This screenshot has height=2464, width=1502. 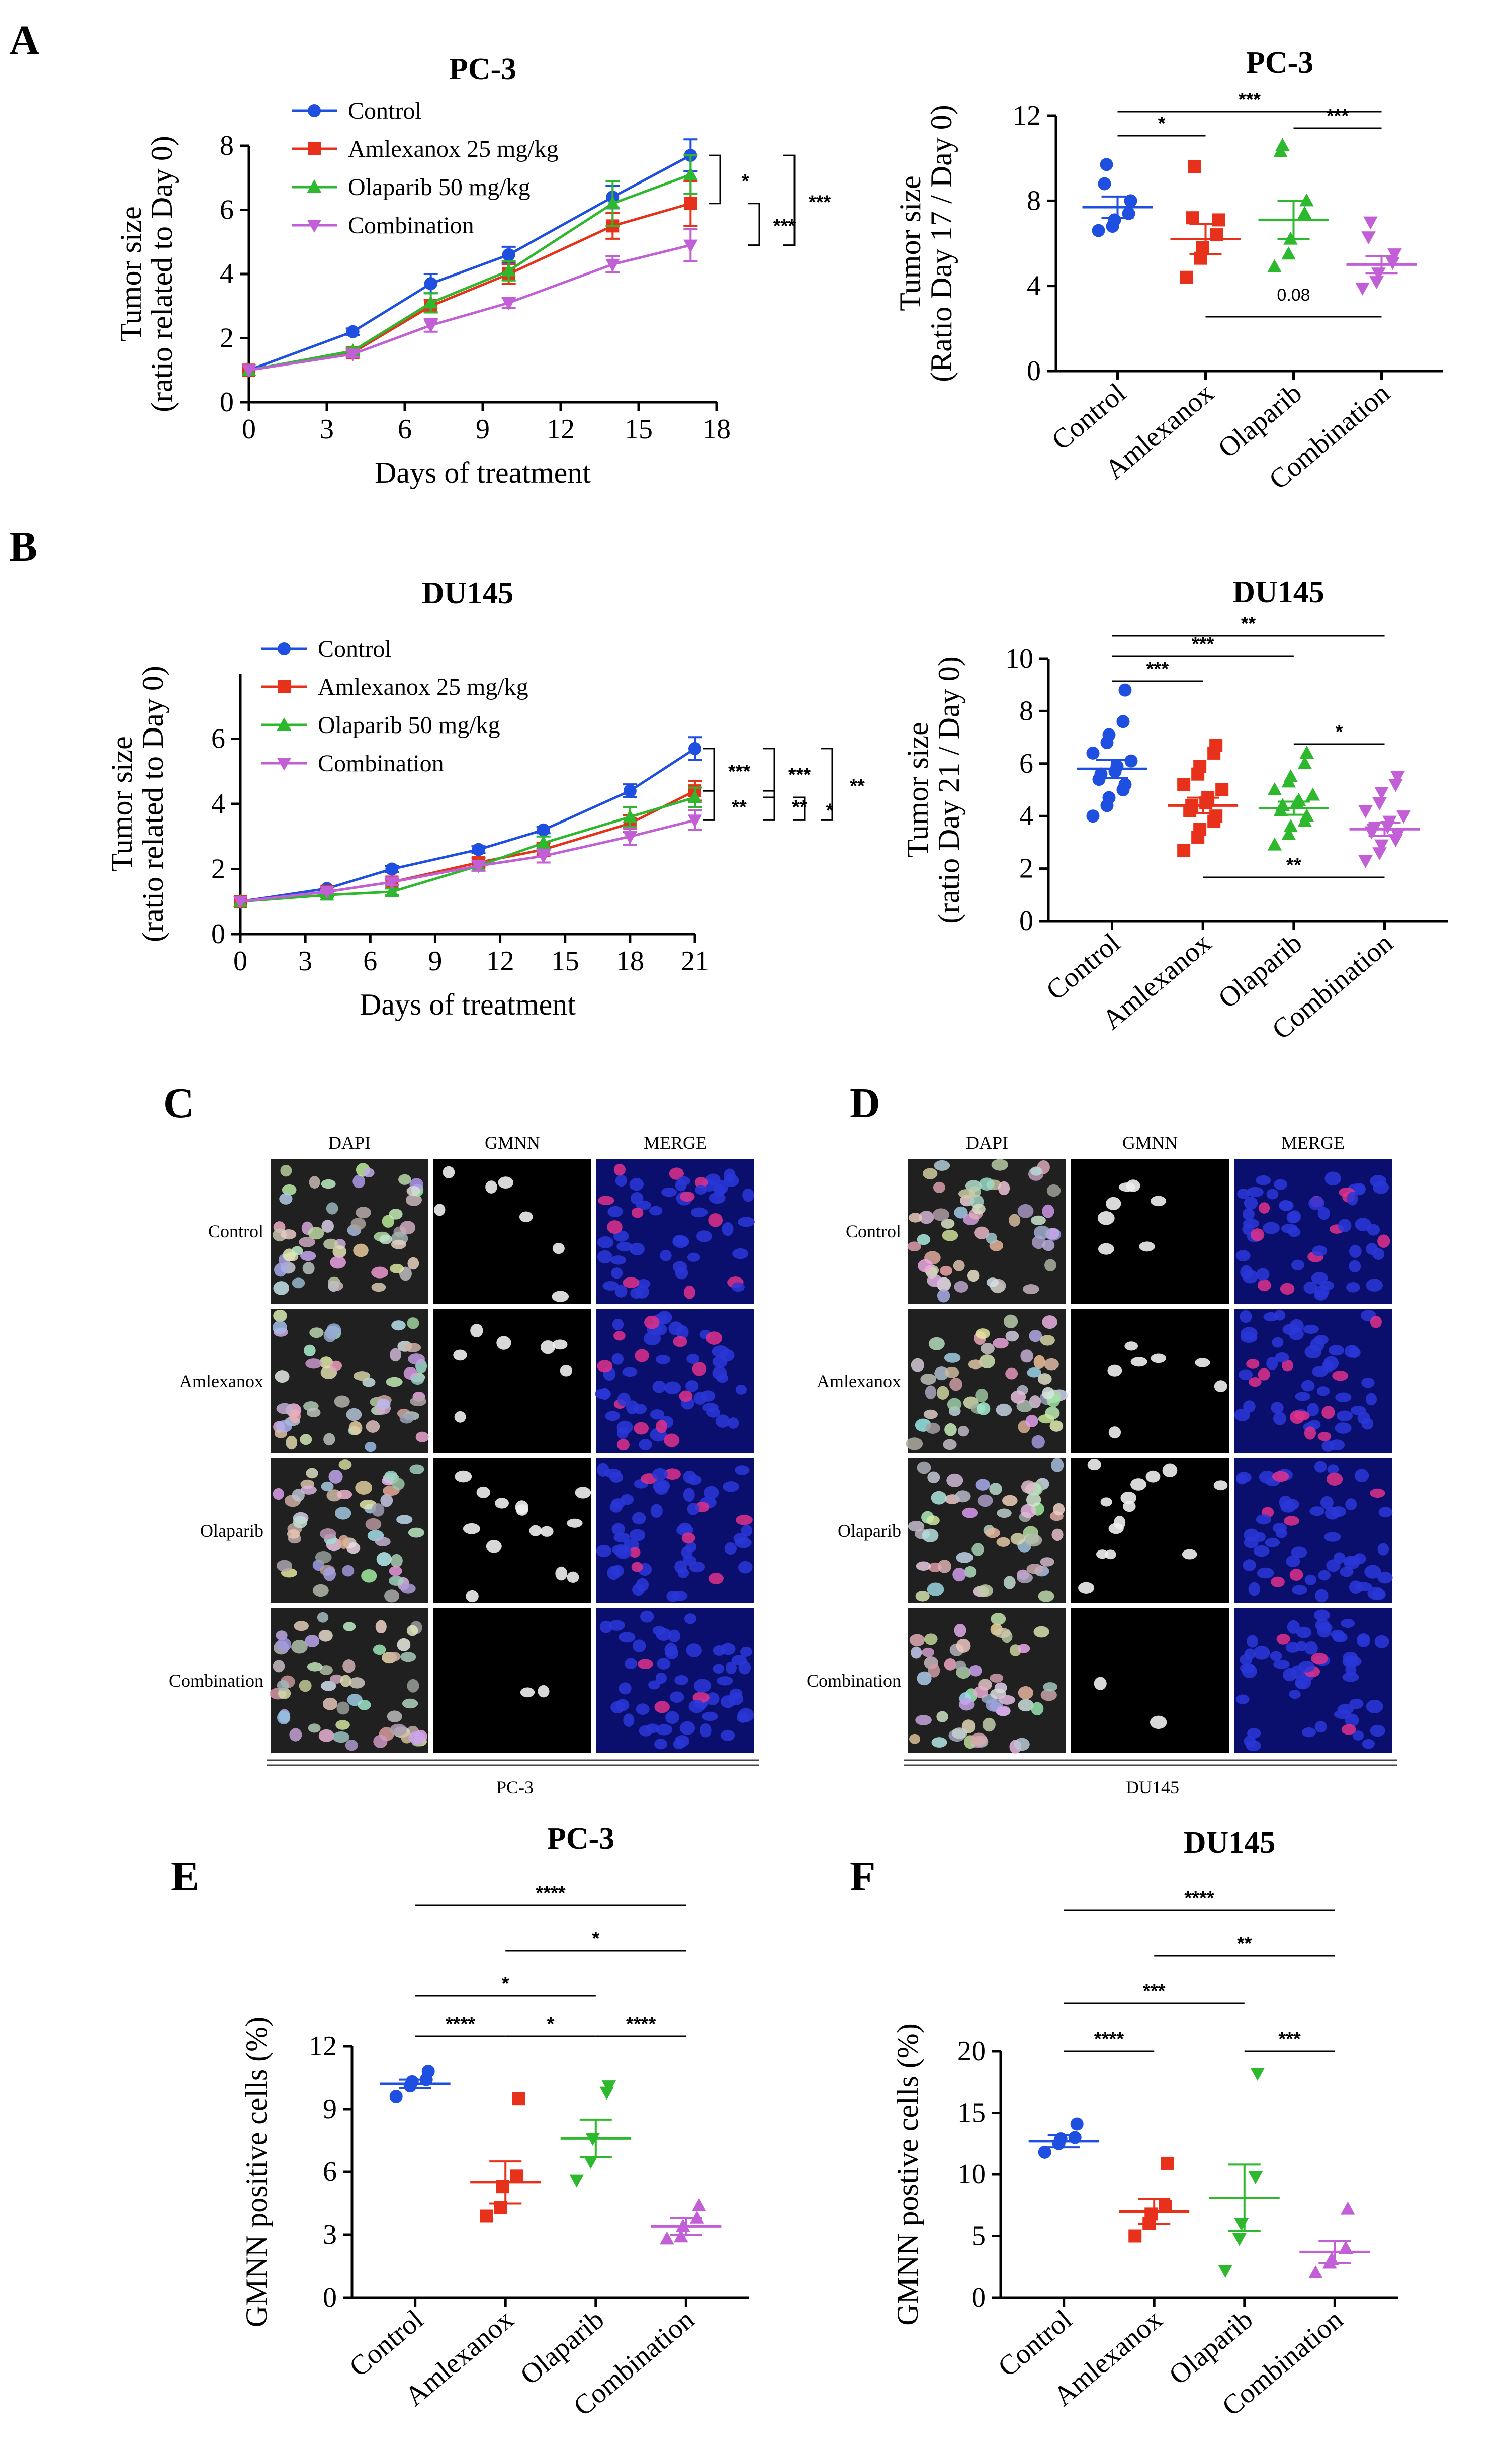 What do you see at coordinates (1109, 2040) in the screenshot?
I see `significance-label: ****` at bounding box center [1109, 2040].